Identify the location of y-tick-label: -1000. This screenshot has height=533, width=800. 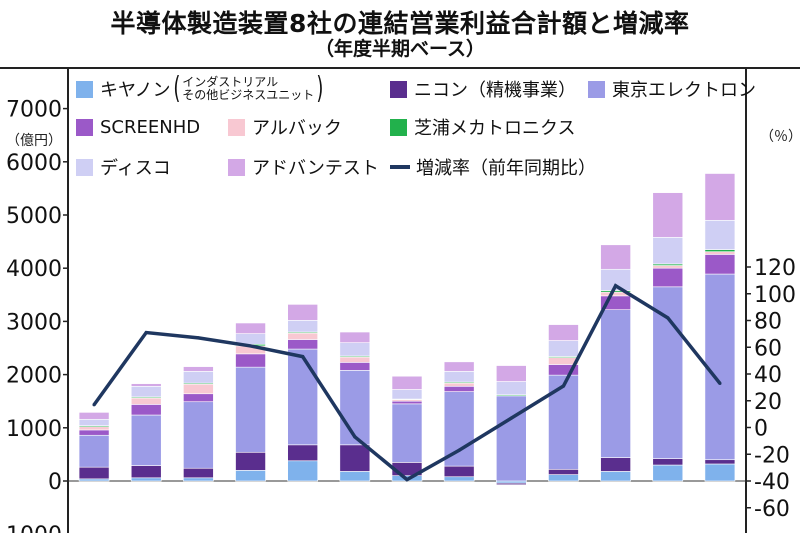
(31, 528).